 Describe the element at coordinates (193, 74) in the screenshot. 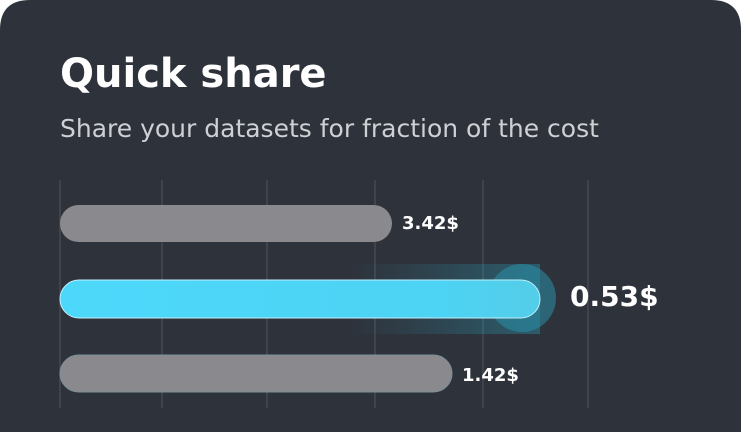

I see `card-title: Quick share` at that location.